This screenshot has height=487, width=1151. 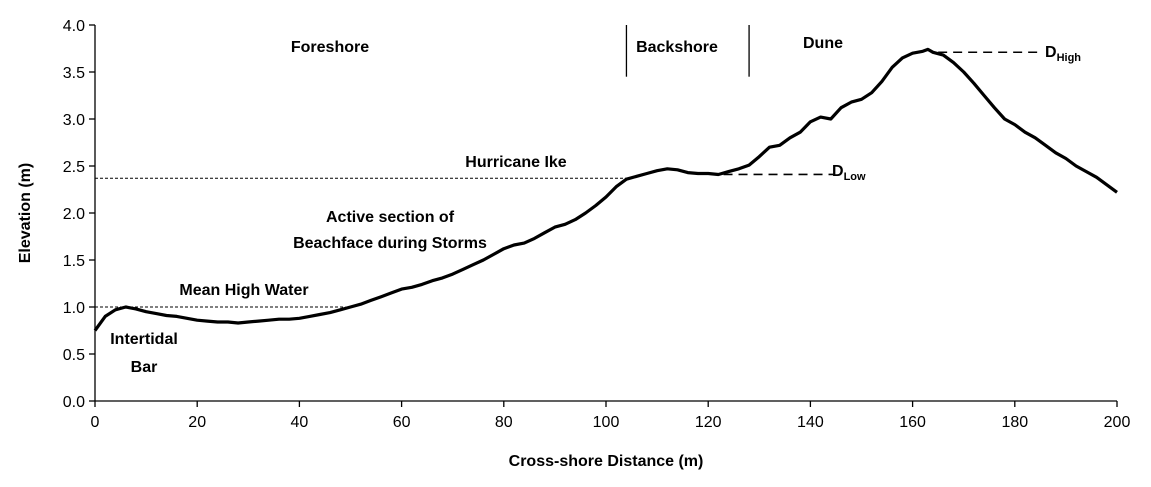 What do you see at coordinates (74, 26) in the screenshot?
I see `y-tick-label: 4.0` at bounding box center [74, 26].